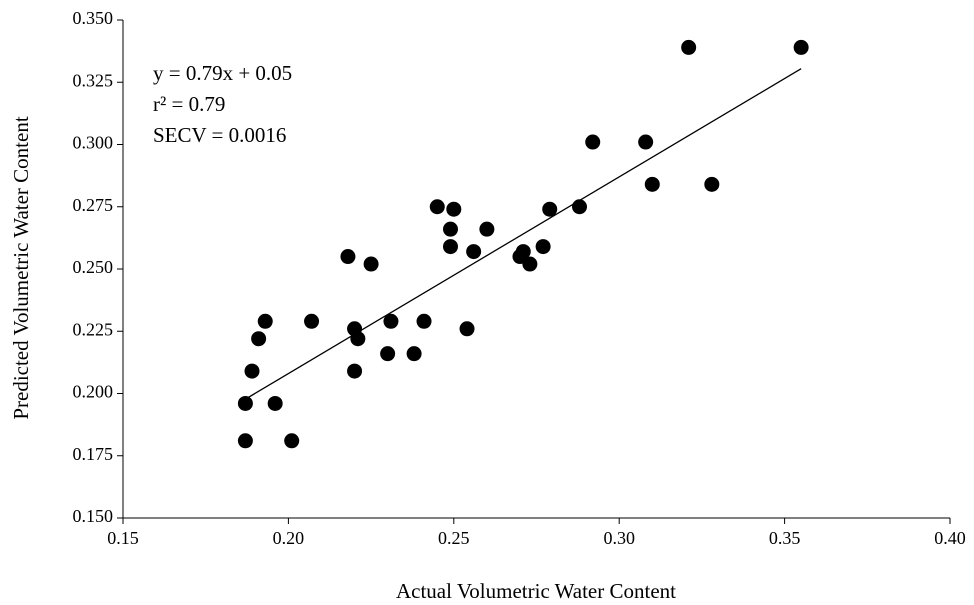 The height and width of the screenshot is (605, 974). What do you see at coordinates (189, 104) in the screenshot?
I see `annotation: r² = 0.79` at bounding box center [189, 104].